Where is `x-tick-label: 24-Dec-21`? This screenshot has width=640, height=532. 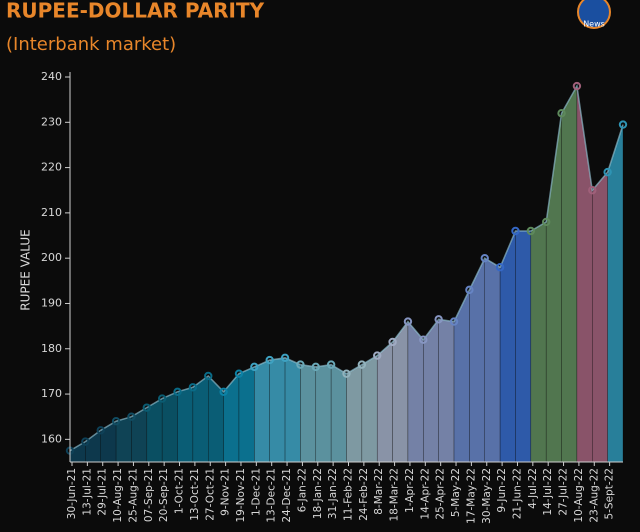
x-tick-label: 24-Dec-21 is located at coordinates (287, 495).